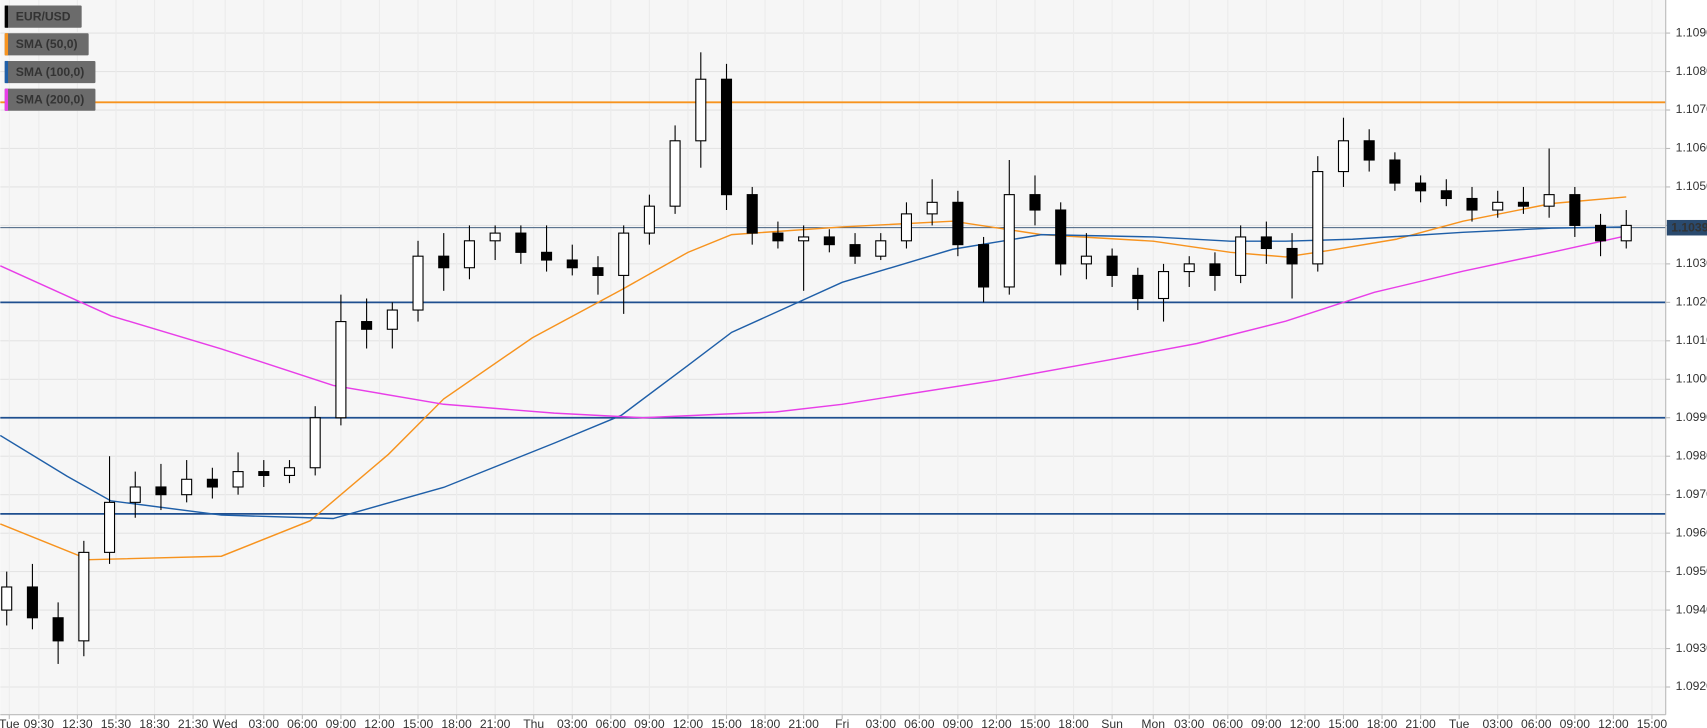  What do you see at coordinates (1691, 417) in the screenshot?
I see `y-tick-label: 1.0990` at bounding box center [1691, 417].